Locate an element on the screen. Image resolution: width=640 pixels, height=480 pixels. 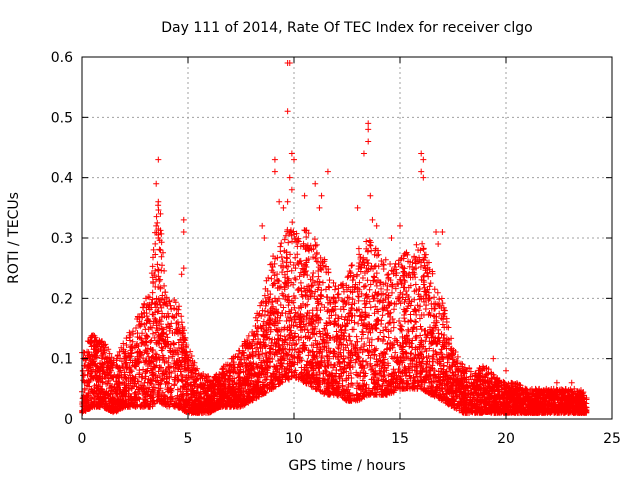
y-tick-label: 0.2 is located at coordinates (62, 299).